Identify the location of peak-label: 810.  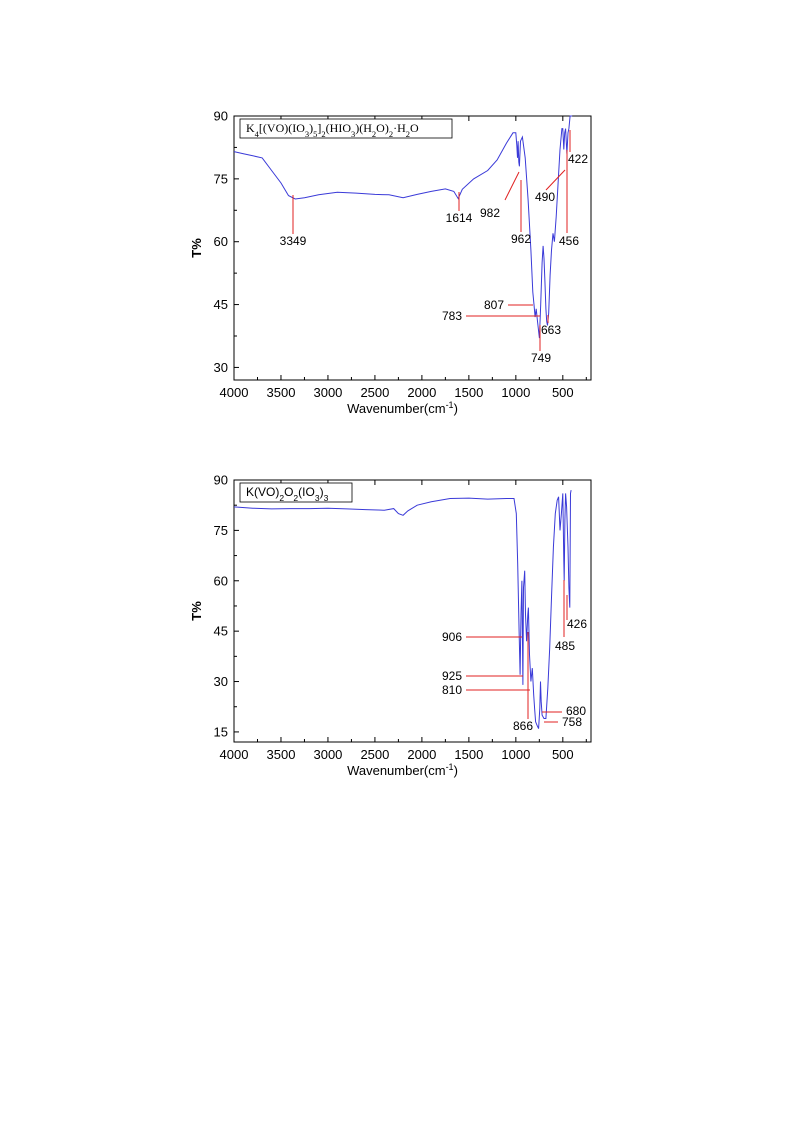
(452, 690).